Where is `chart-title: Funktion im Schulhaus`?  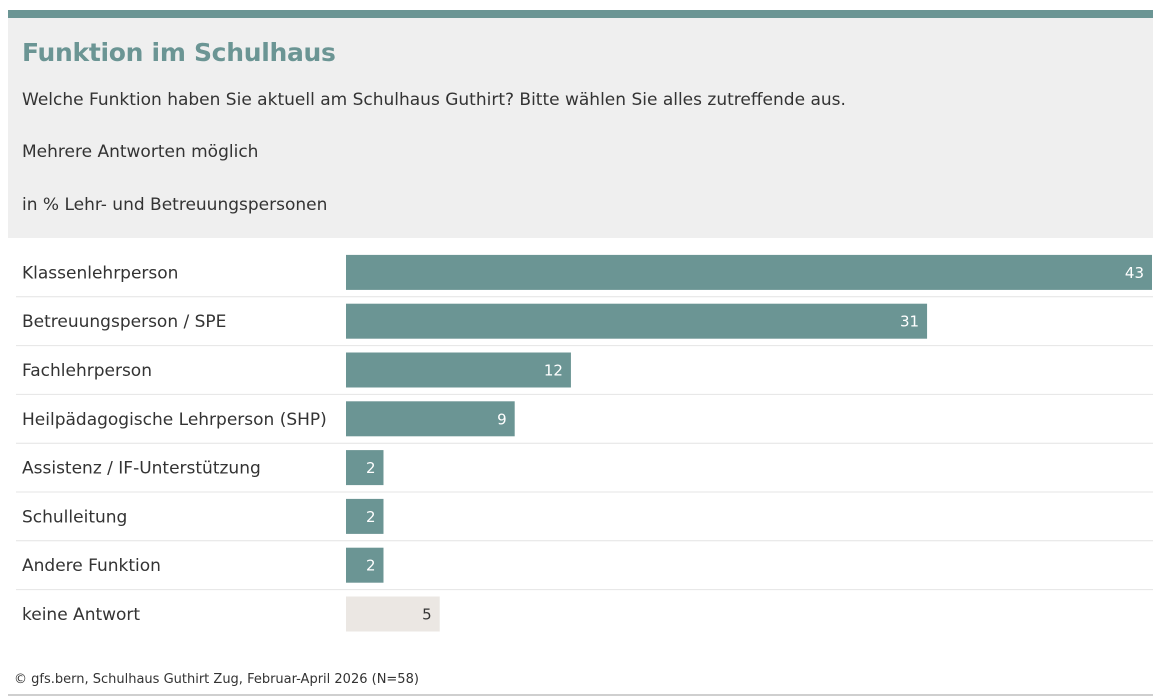
chart-title: Funktion im Schulhaus is located at coordinates (179, 52).